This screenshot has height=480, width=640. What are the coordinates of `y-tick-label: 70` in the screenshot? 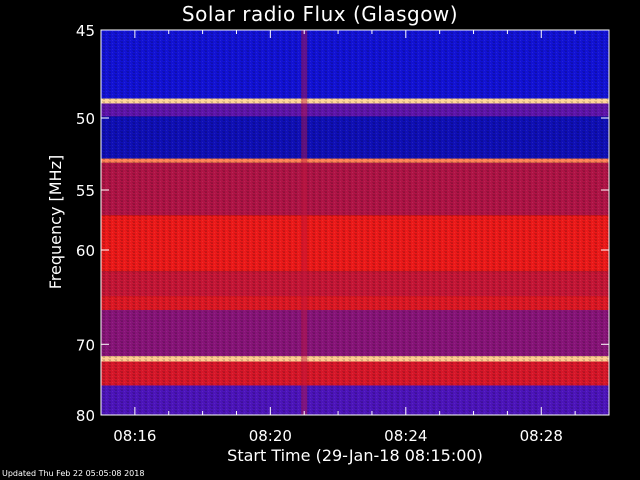 It's located at (85, 345).